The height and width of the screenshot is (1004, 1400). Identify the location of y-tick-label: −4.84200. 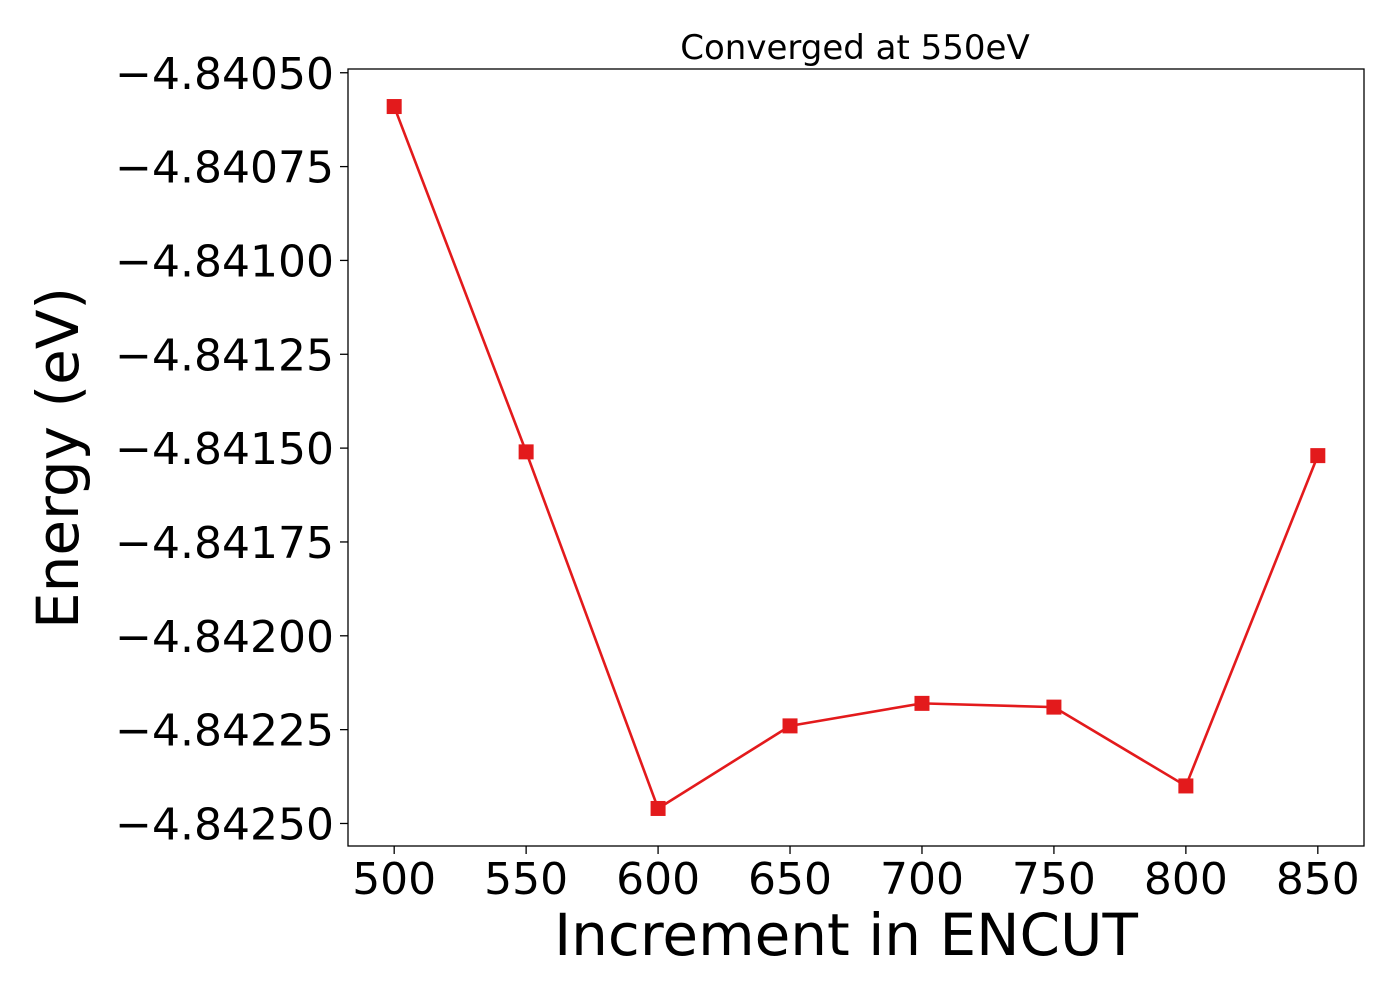
(224, 637).